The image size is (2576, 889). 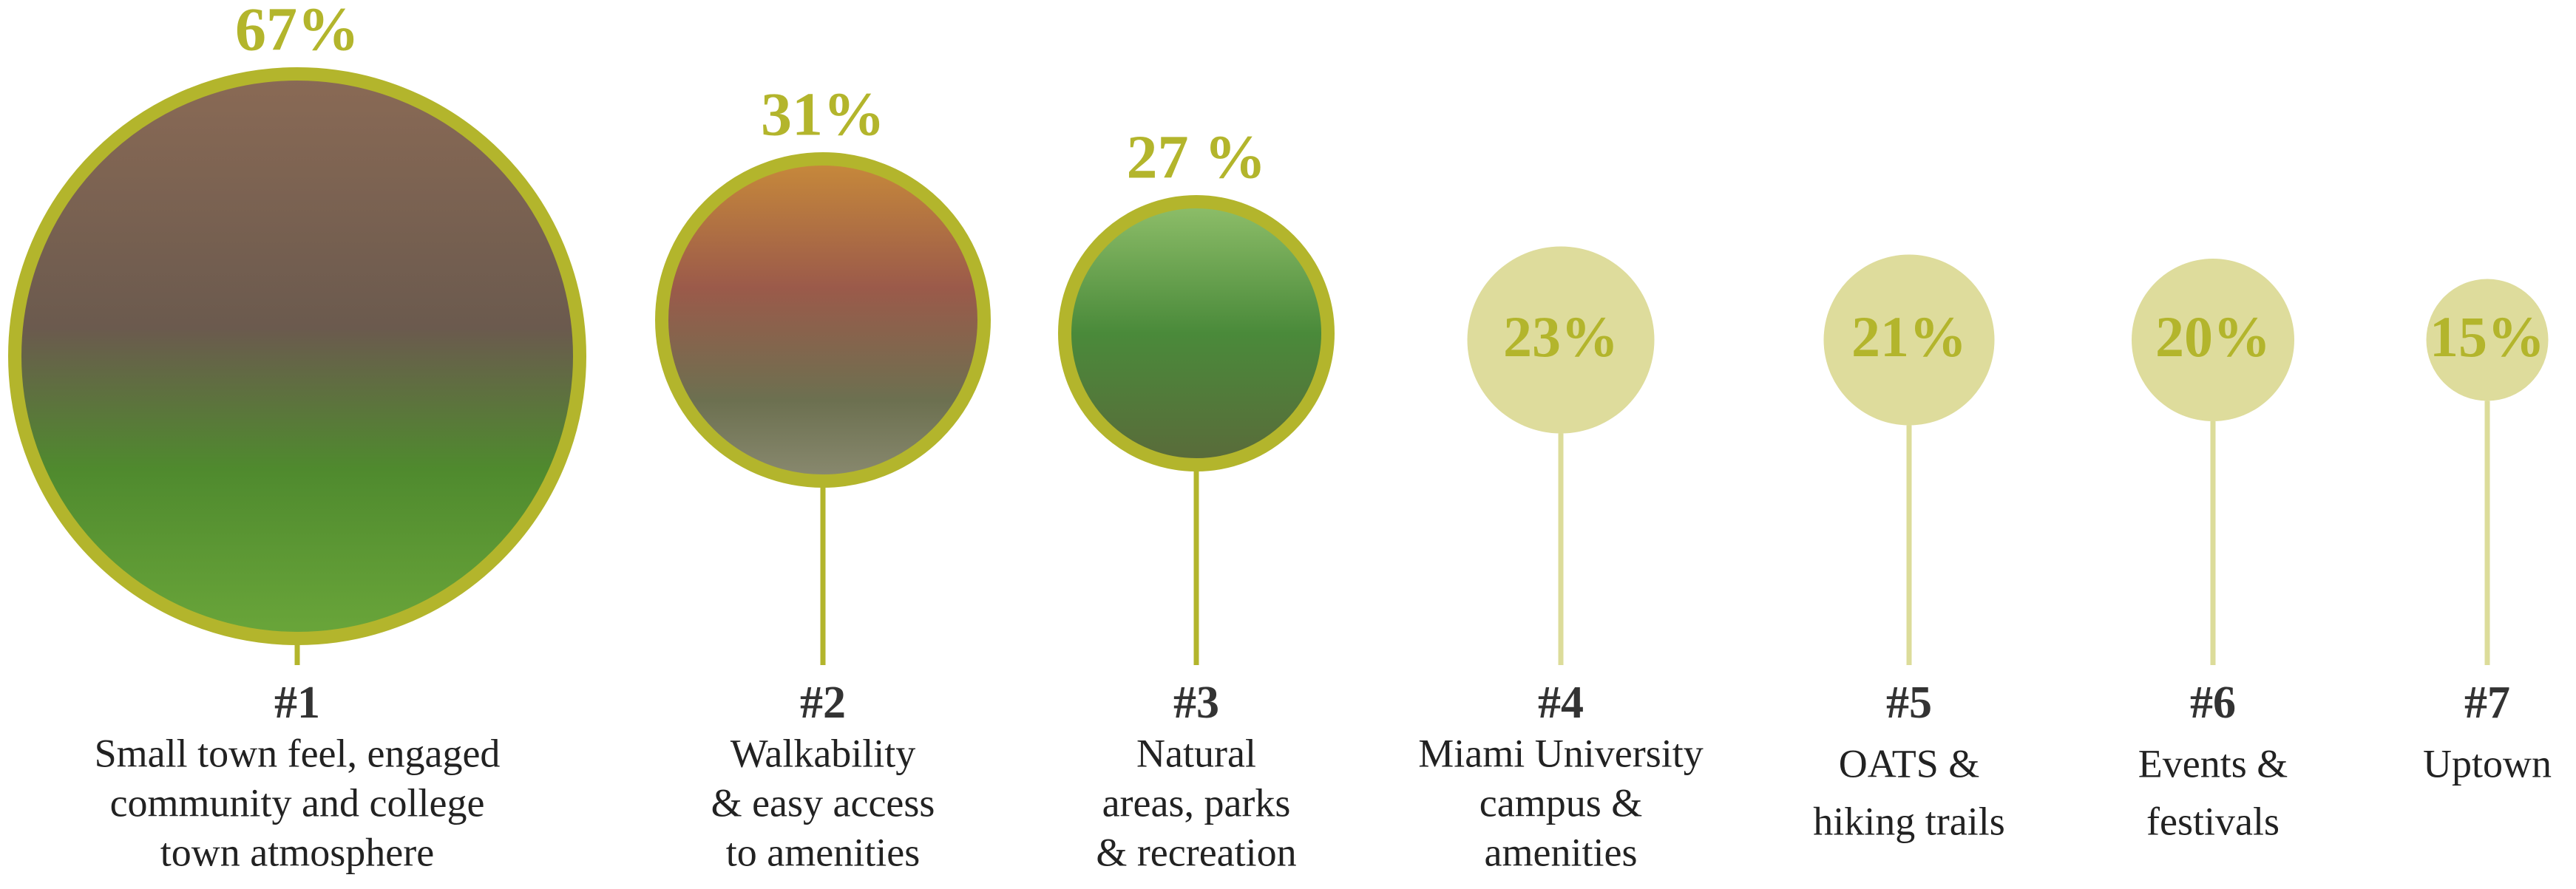 What do you see at coordinates (1197, 157) in the screenshot?
I see `percent-label: 27 %` at bounding box center [1197, 157].